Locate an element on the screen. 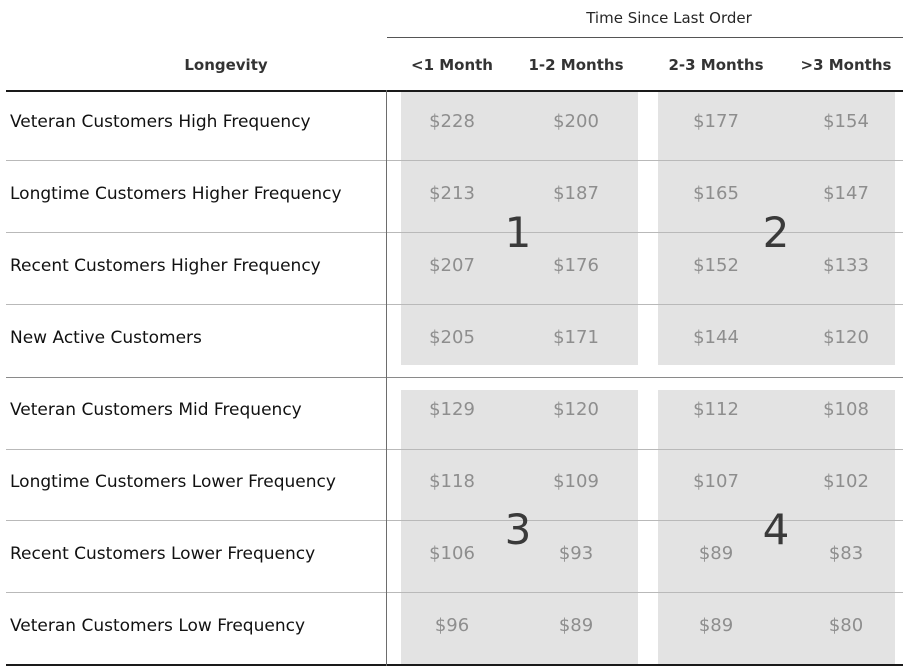  value-cell: $93 is located at coordinates (576, 553).